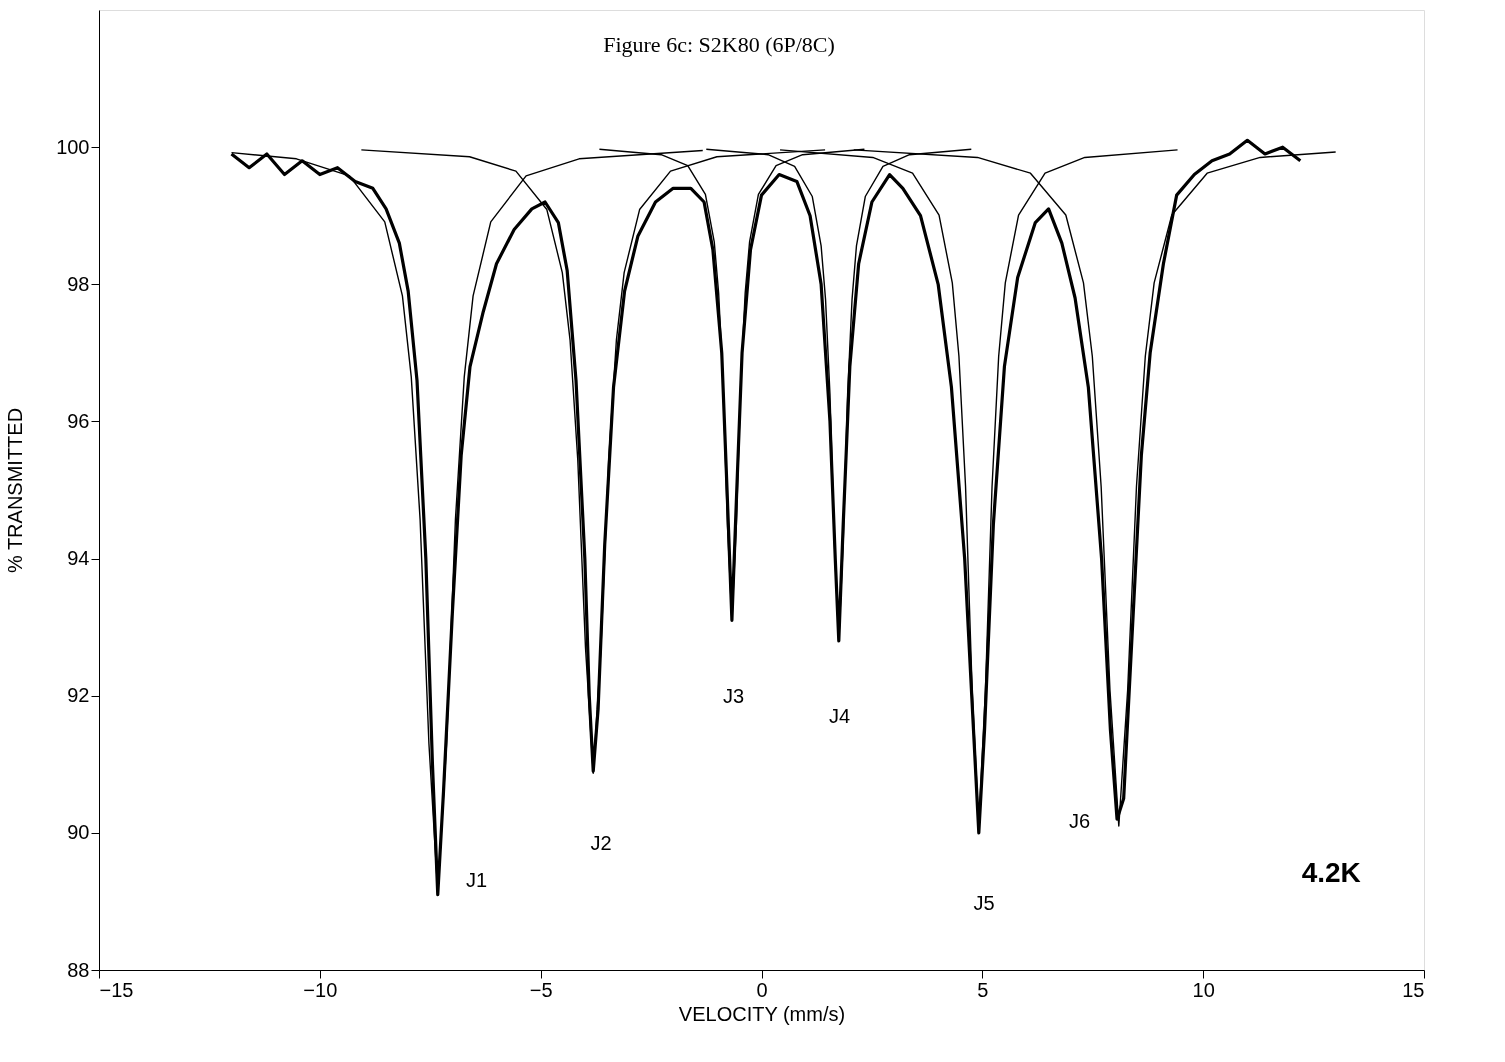  I want to click on y-tick-label: 100, so click(73, 146).